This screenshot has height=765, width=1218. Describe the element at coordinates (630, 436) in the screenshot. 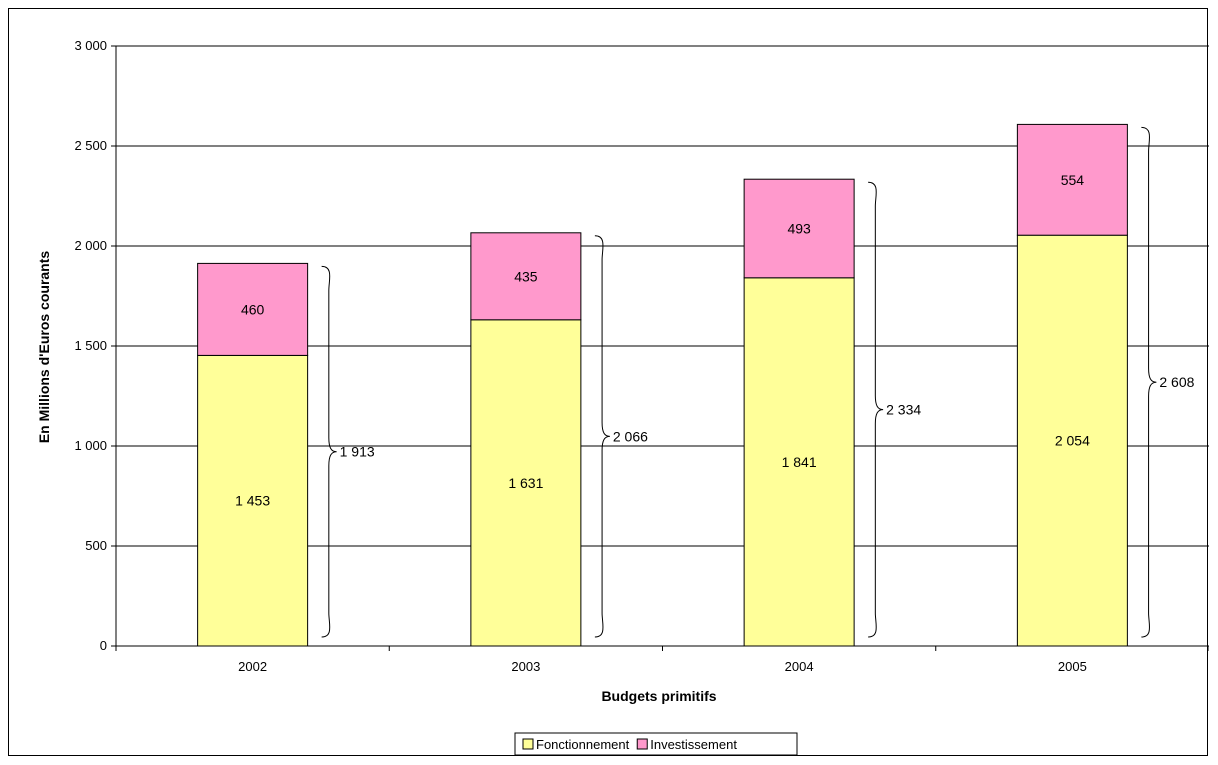

I see `total-value-label: 2 066` at that location.